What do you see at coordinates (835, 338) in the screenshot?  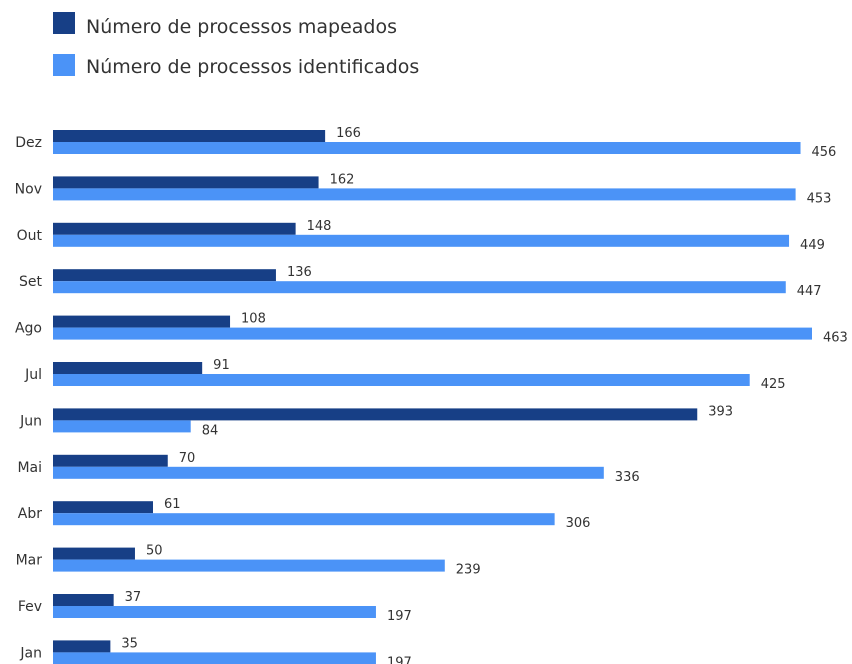 I see `data-label-identificados: 463` at bounding box center [835, 338].